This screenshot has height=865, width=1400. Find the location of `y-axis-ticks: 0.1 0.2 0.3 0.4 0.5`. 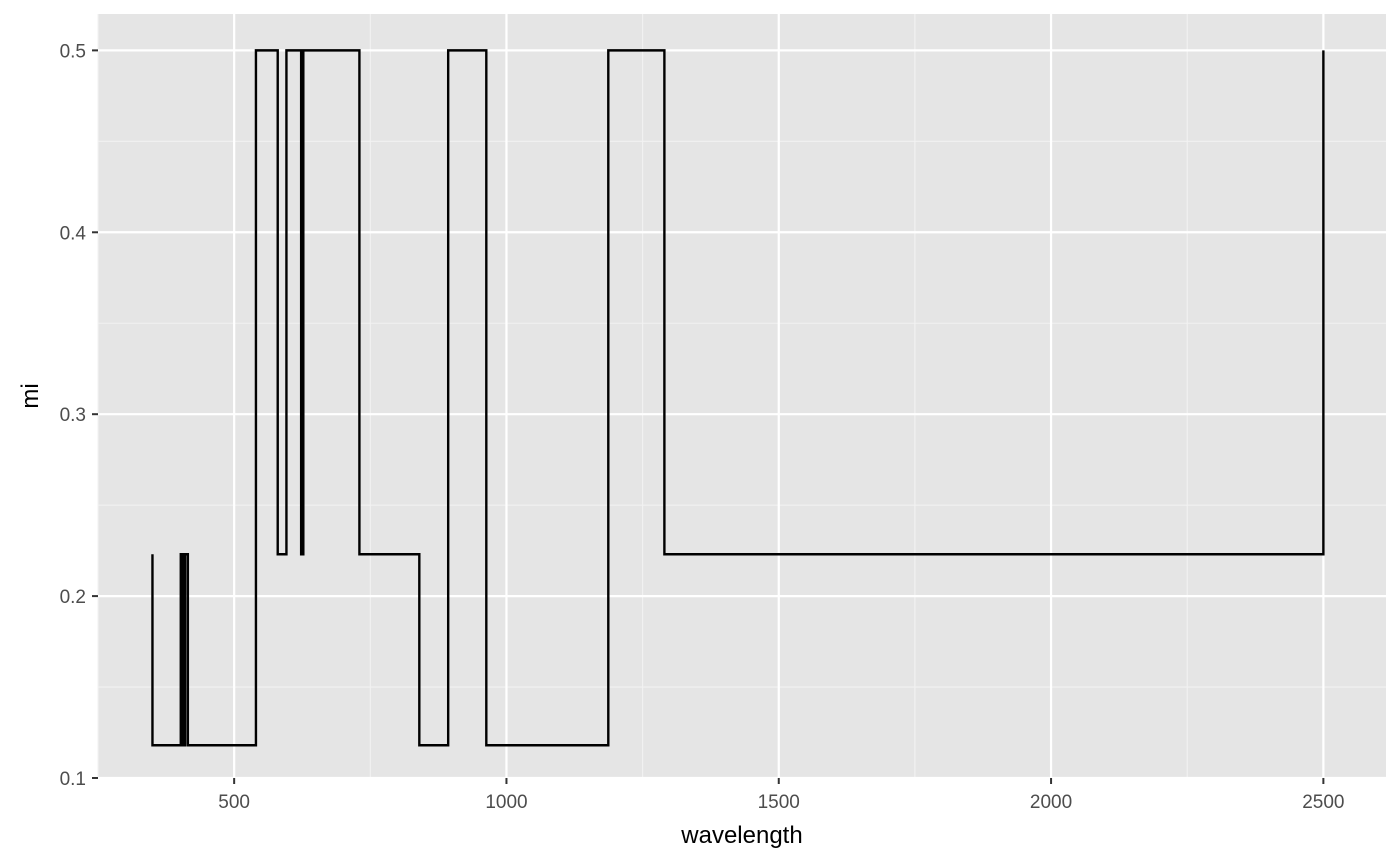

y-axis-ticks: 0.1 0.2 0.3 0.4 0.5 is located at coordinates (79, 415).